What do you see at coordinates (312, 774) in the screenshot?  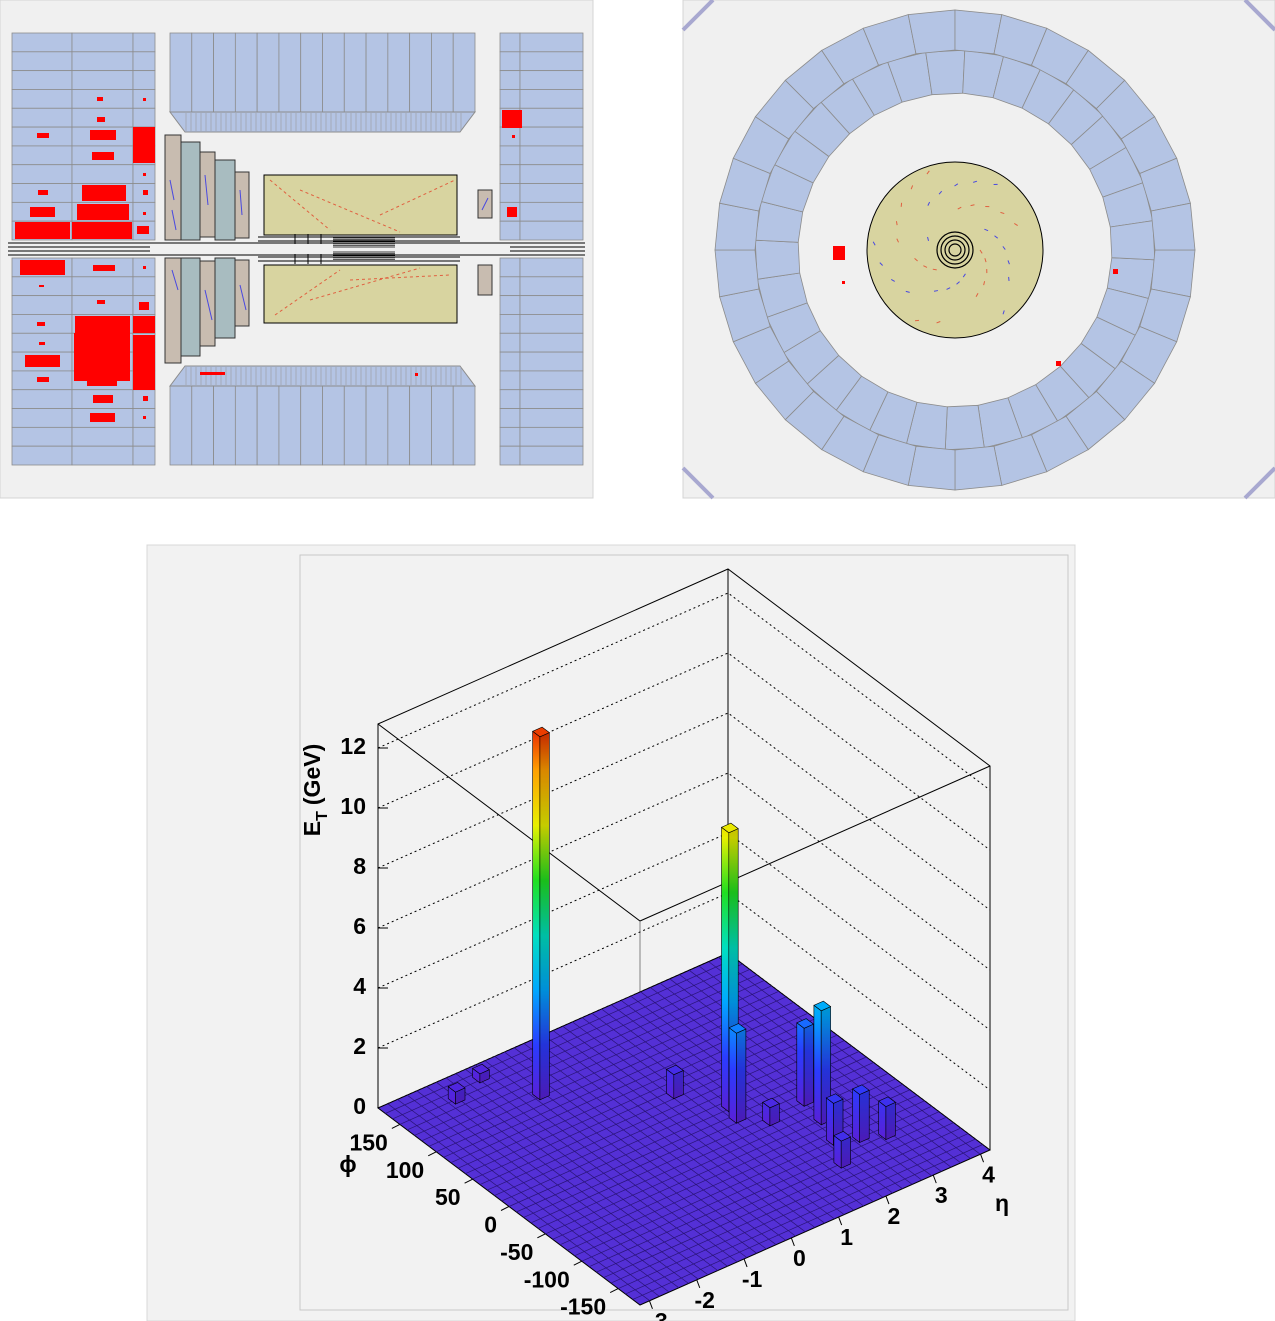 I see `z-title-unit: (GeV)` at bounding box center [312, 774].